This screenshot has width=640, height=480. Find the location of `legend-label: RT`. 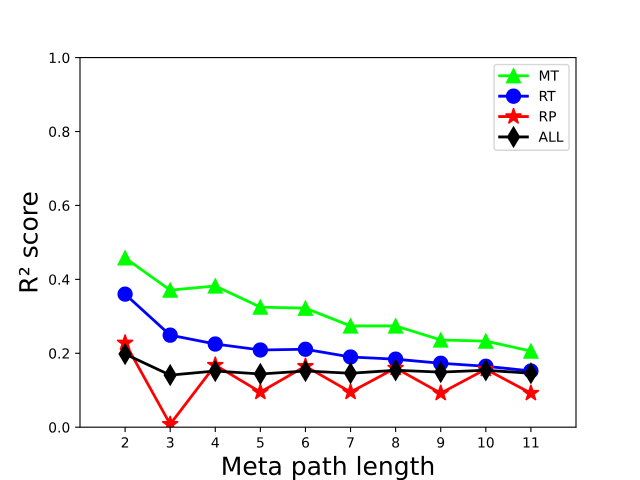

legend-label: RT is located at coordinates (548, 96).